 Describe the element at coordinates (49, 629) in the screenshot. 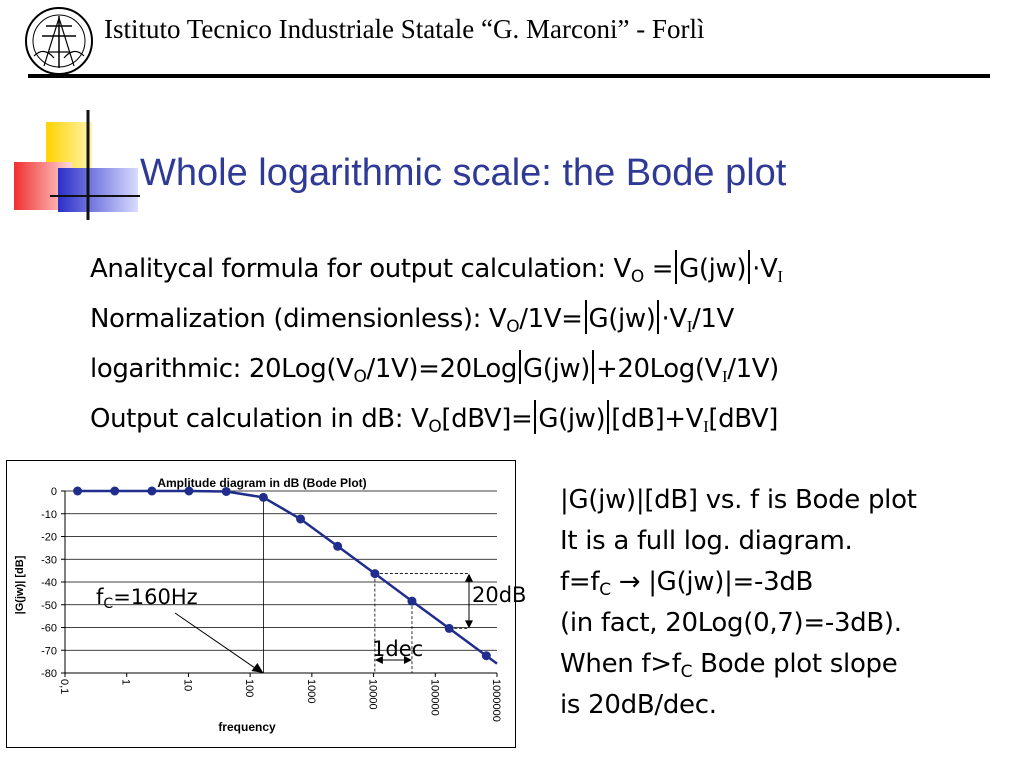

I see `y-tick-label: -60` at that location.